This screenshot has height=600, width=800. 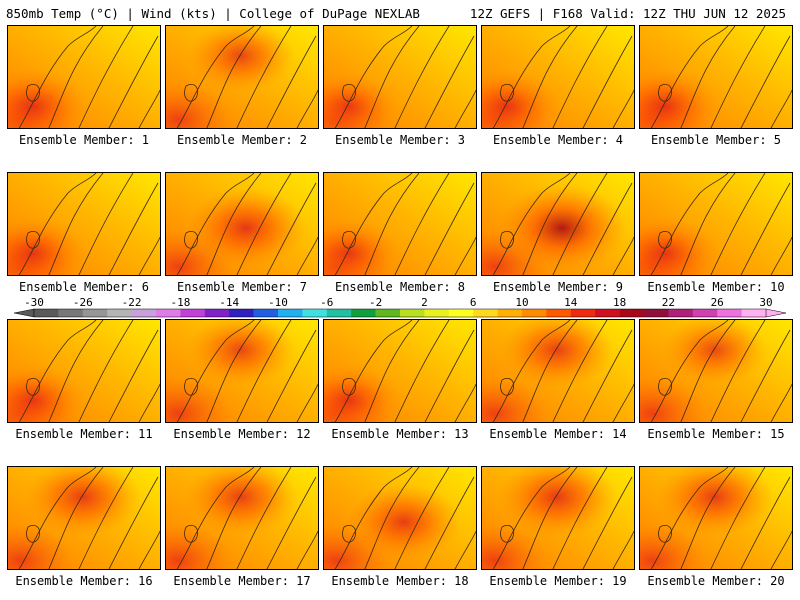 I want to click on ensemble-member-label: Ensemble Member: 2, so click(x=242, y=140).